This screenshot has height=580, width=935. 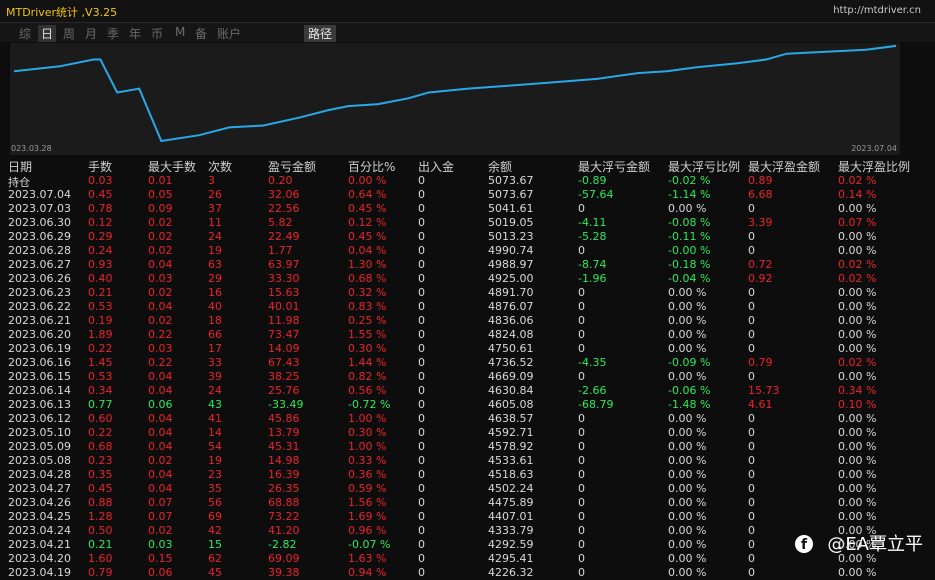 I want to click on table-cell: 0.05, so click(x=160, y=194).